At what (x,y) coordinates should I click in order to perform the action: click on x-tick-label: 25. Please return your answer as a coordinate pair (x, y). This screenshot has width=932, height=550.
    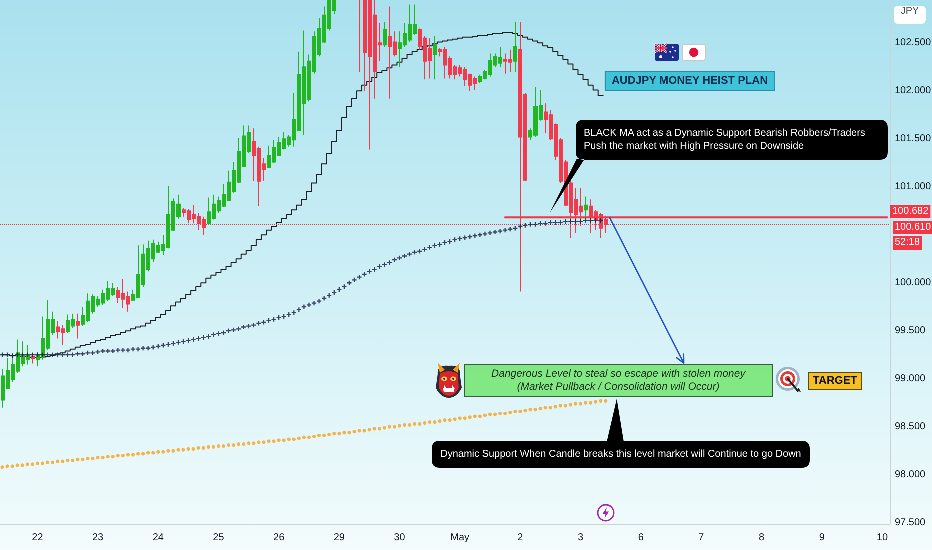
    Looking at the image, I should click on (219, 538).